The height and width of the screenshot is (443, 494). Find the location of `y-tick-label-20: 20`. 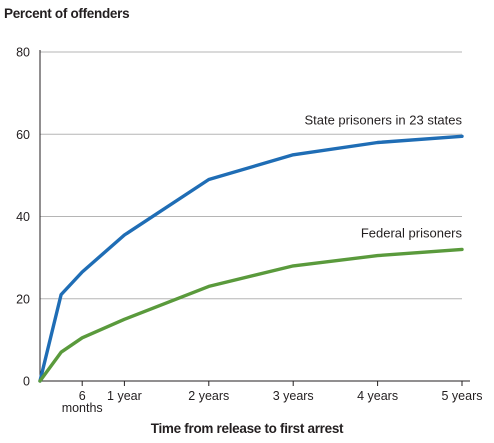

y-tick-label-20: 20 is located at coordinates (23, 299).